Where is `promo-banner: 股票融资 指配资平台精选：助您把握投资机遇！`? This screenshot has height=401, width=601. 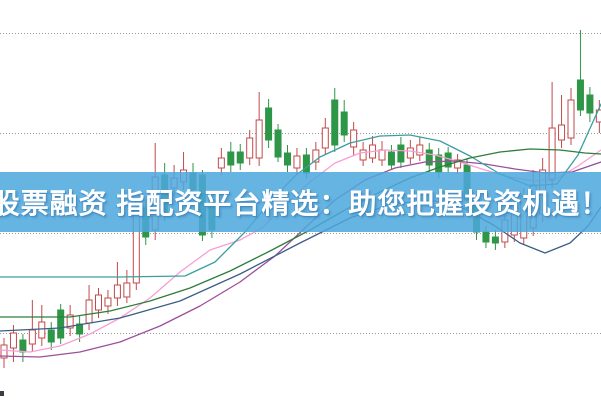
promo-banner: 股票融资 指配资平台精选：助您把握投资机遇！ is located at coordinates (300, 202).